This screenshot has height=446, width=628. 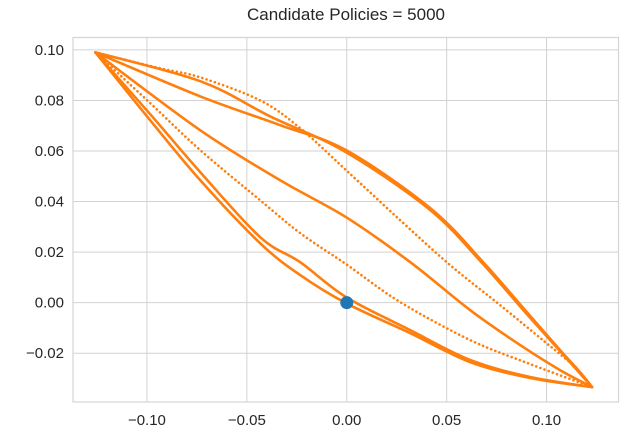 I want to click on x-tick-label: −0.05, so click(x=247, y=420).